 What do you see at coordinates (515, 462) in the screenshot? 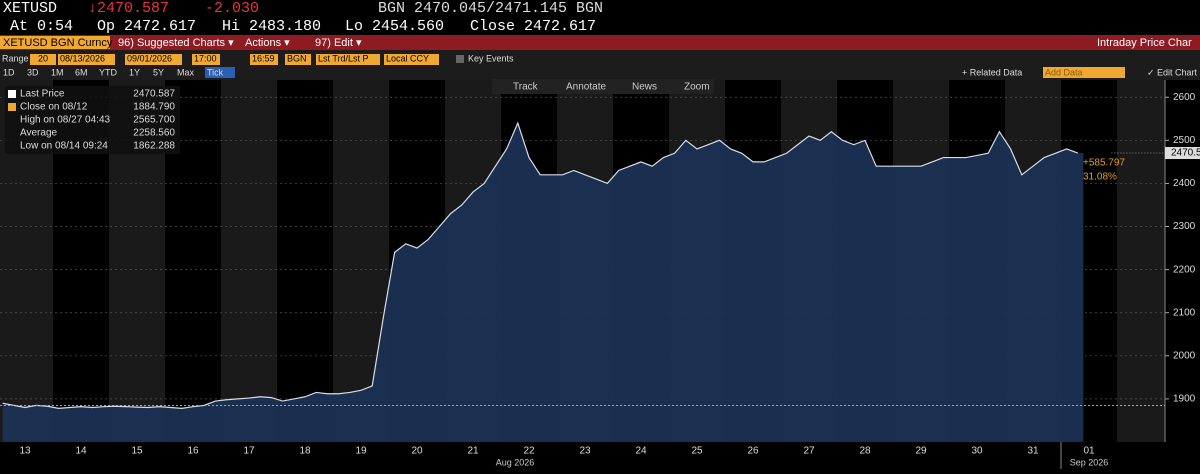
I see `x-group-label: Aug 2026` at bounding box center [515, 462].